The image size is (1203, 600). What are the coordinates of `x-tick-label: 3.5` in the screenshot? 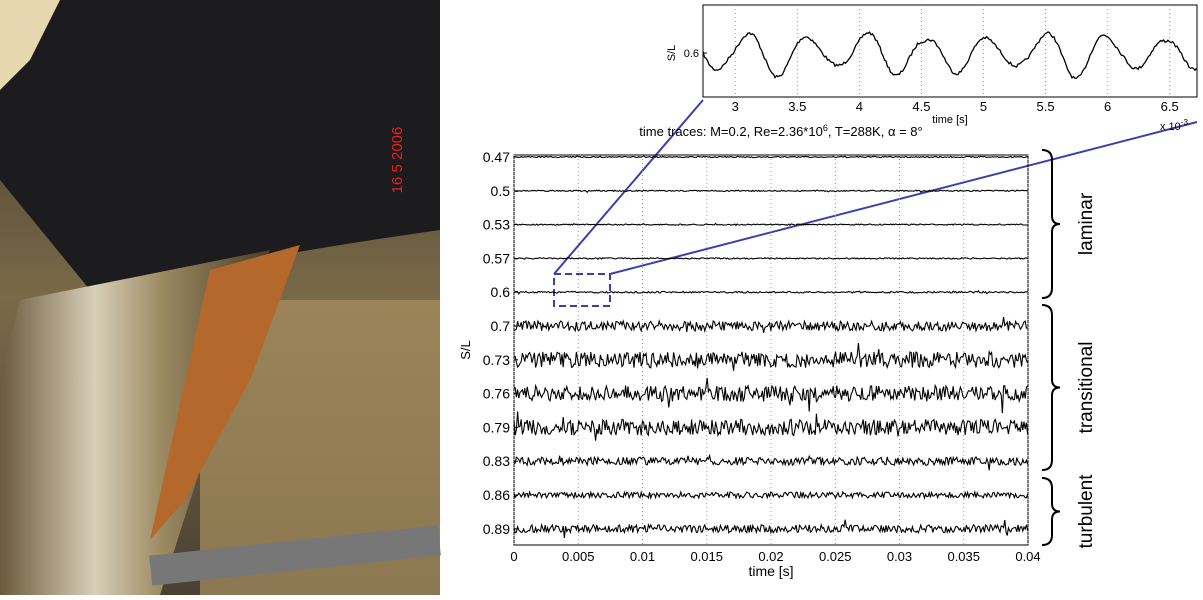 It's located at (797, 106).